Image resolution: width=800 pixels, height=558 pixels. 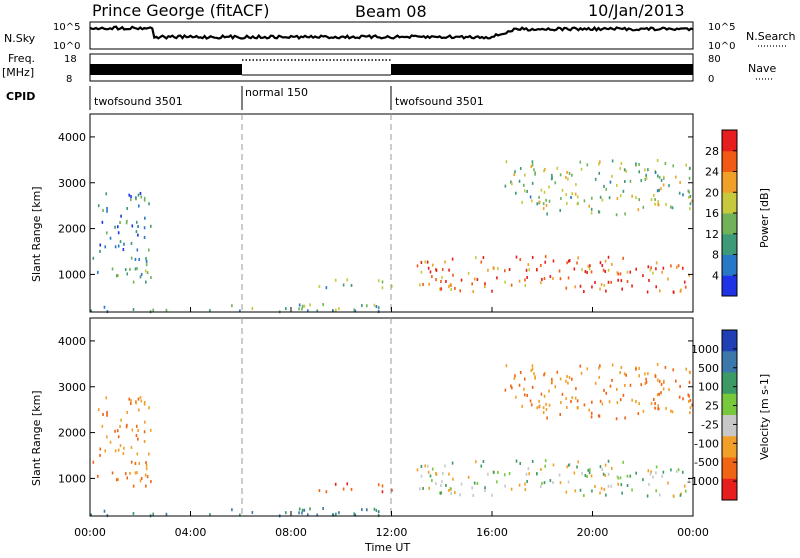 What do you see at coordinates (66, 46) in the screenshot?
I see `nsky-tick-bottom: 10^0` at bounding box center [66, 46].